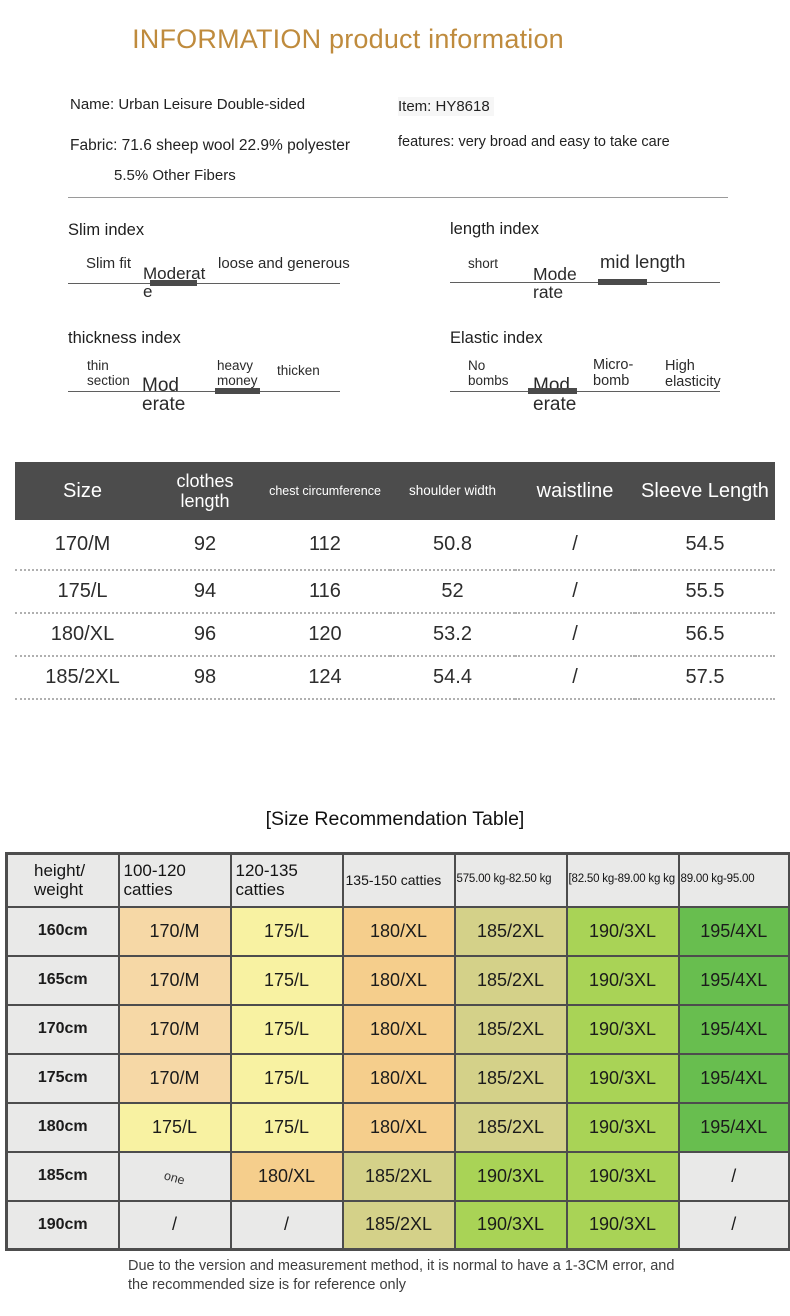  Describe the element at coordinates (62, 880) in the screenshot. I see `recommendation-header-cell: height/ weight` at that location.